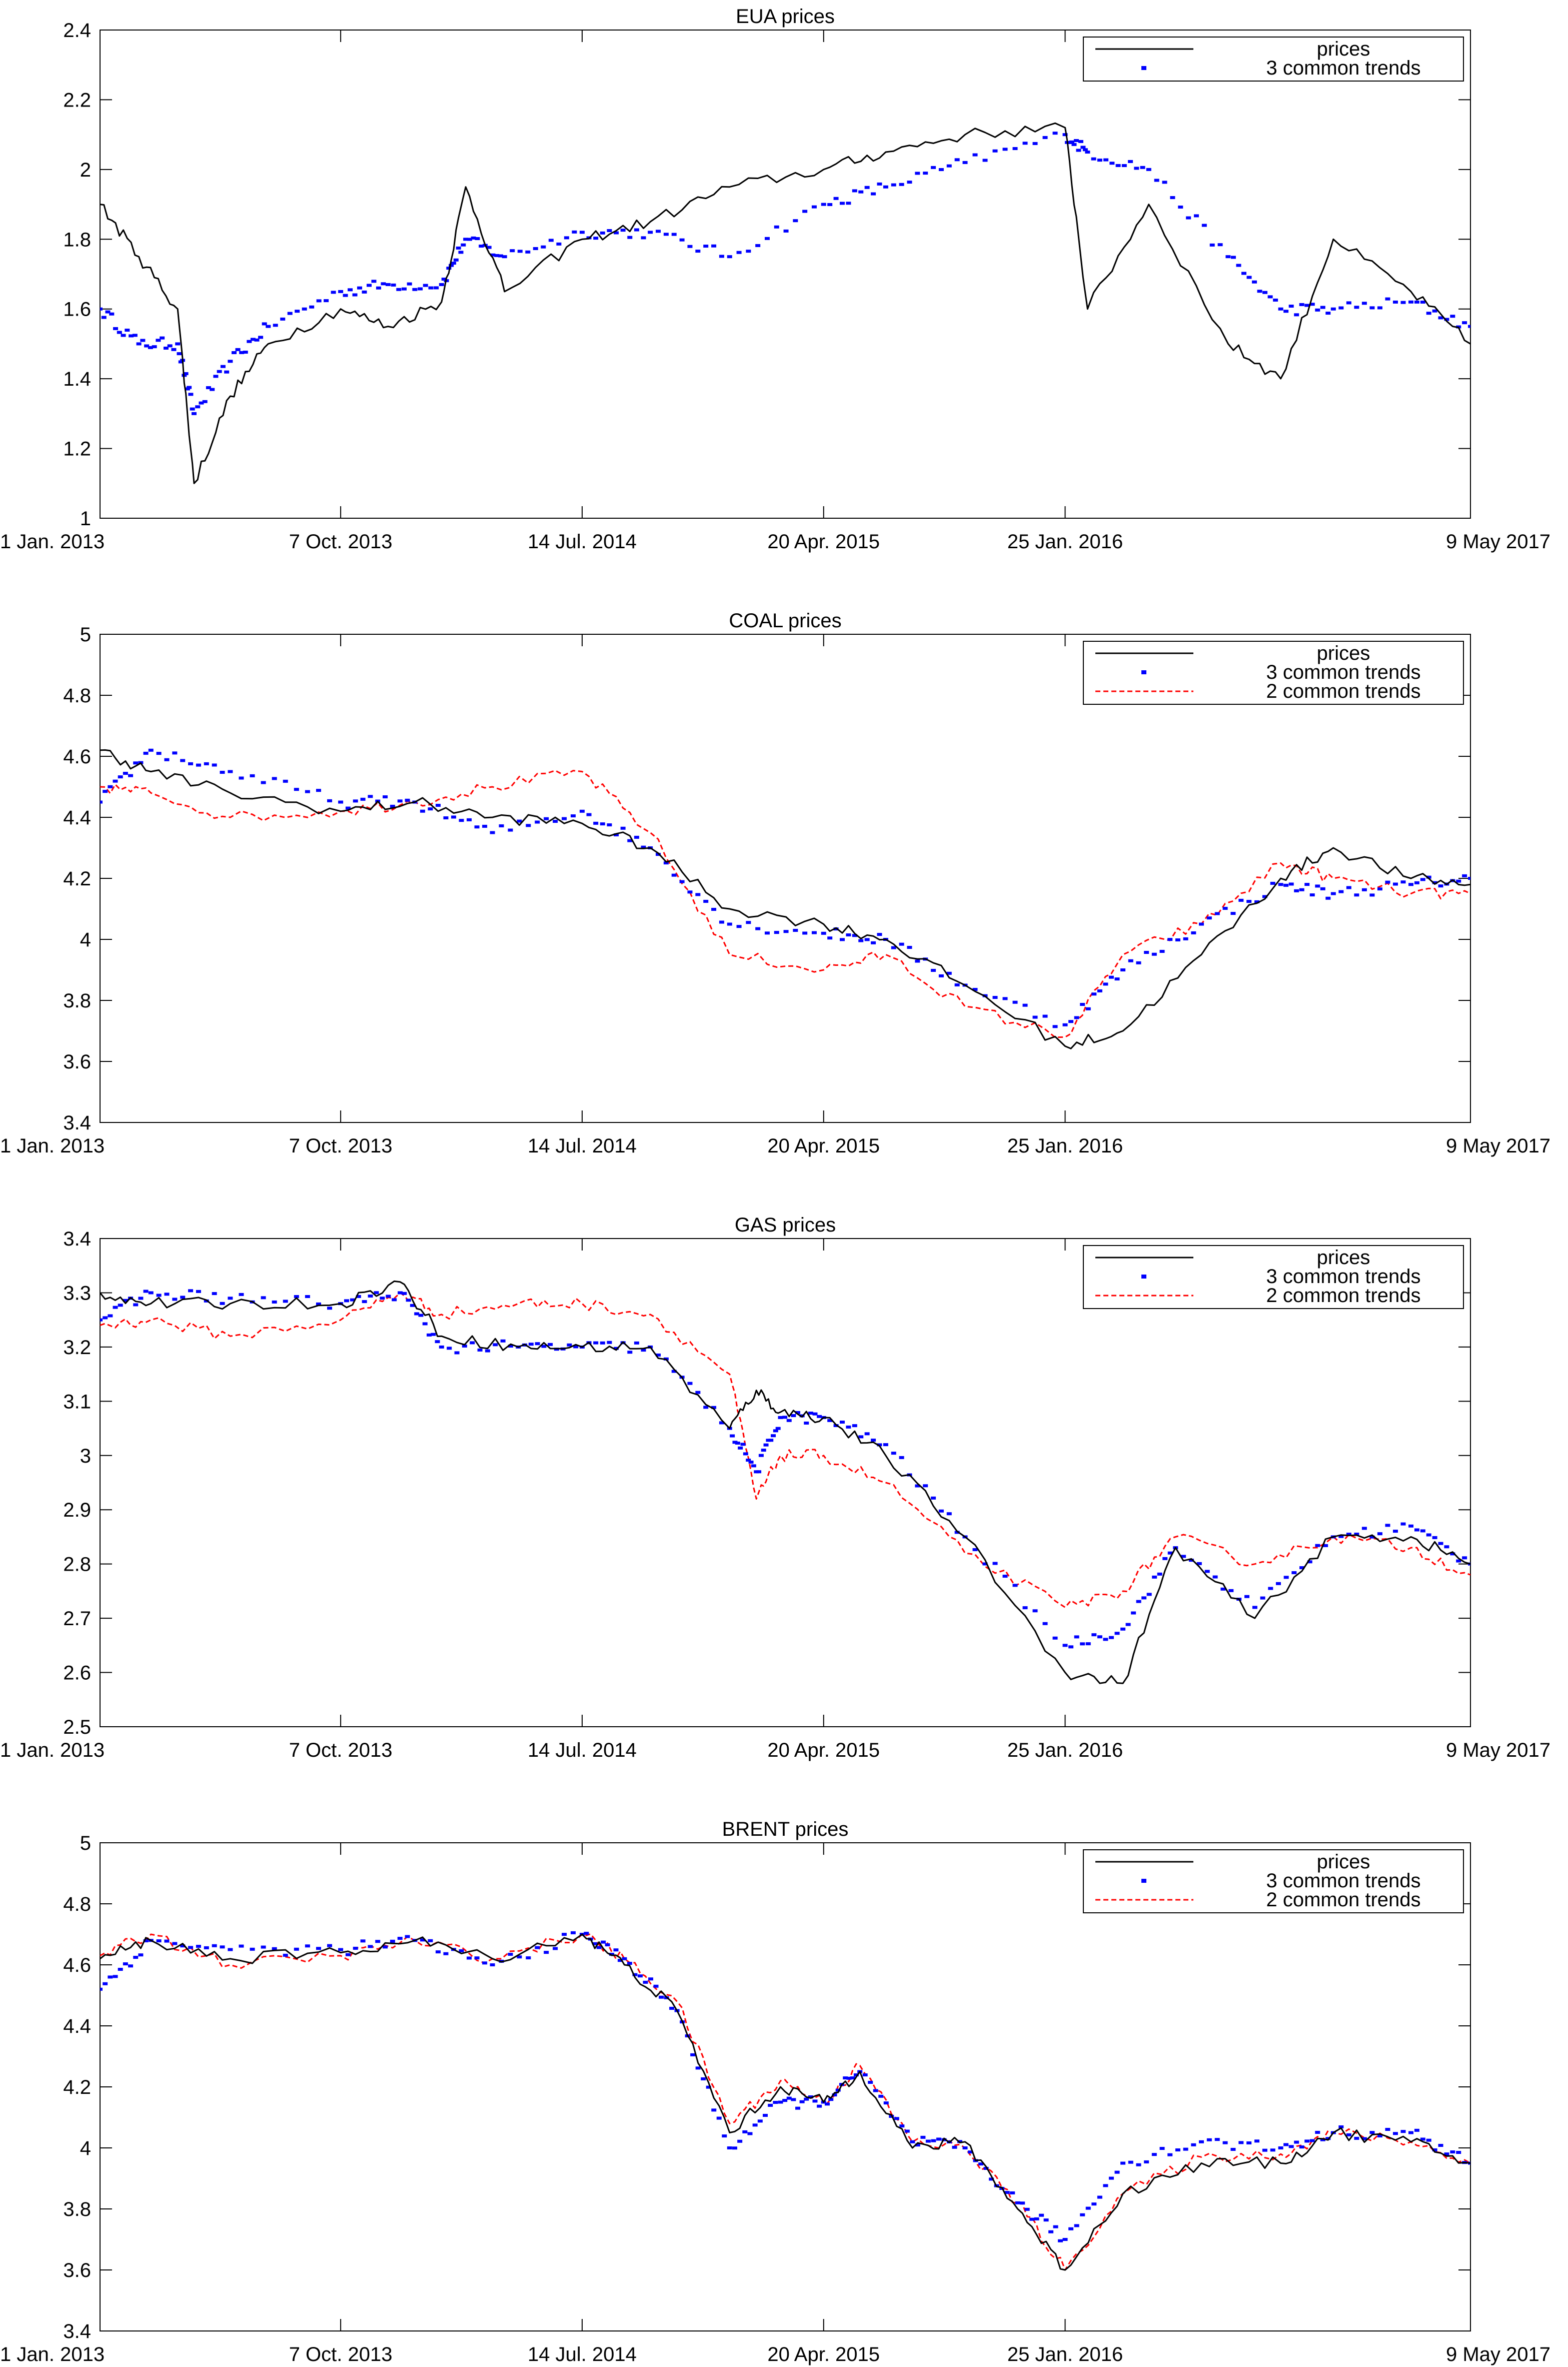  Describe the element at coordinates (785, 621) in the screenshot. I see `chart-title: COAL prices` at that location.